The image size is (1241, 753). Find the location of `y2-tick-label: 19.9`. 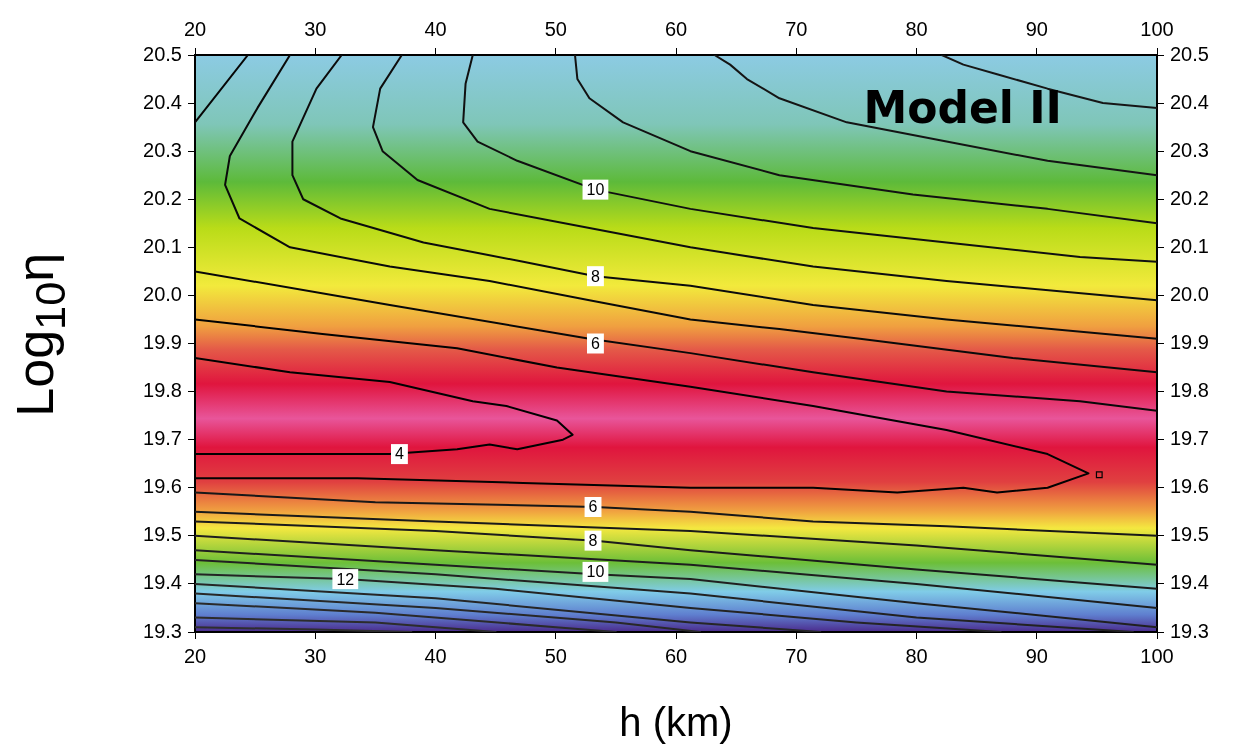

y2-tick-label: 19.9 is located at coordinates (1189, 342).